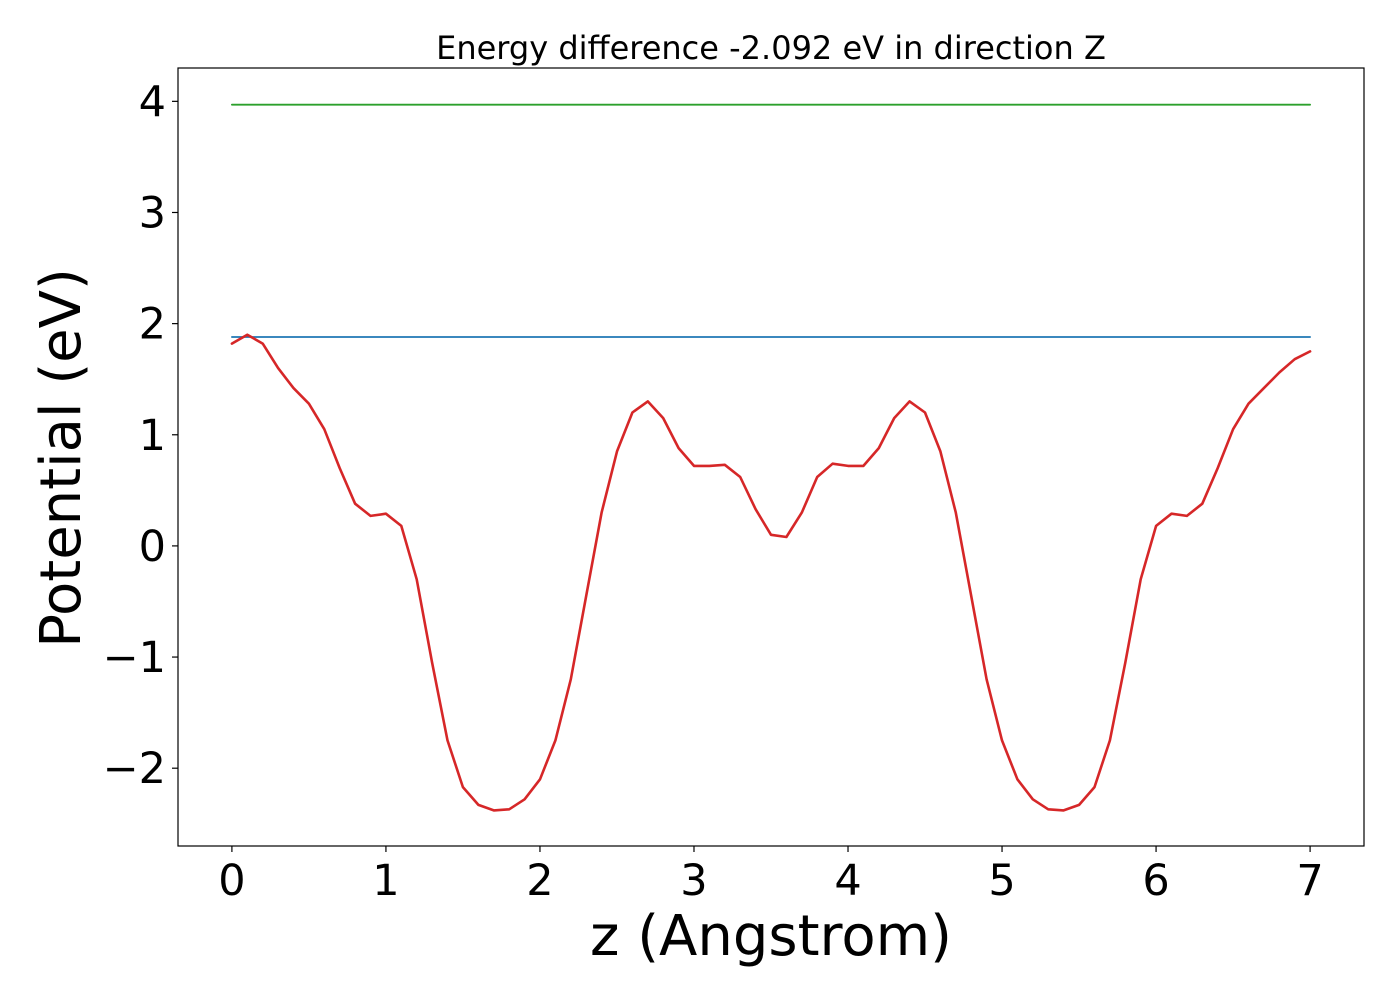 This screenshot has width=1400, height=1000. I want to click on y-axis-label: Potential (eV), so click(61, 458).